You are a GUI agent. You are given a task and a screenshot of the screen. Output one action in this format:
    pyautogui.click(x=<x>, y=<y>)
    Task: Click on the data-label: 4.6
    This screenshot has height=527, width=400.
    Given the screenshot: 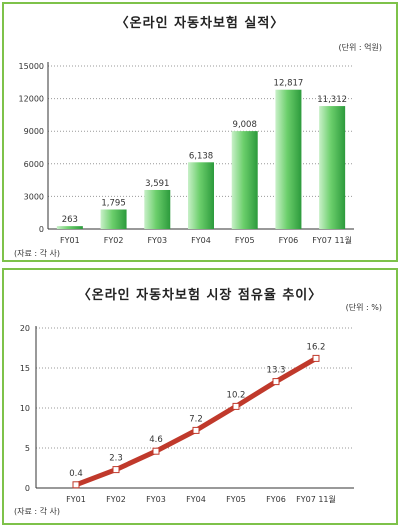 What is the action you would take?
    pyautogui.click(x=156, y=440)
    